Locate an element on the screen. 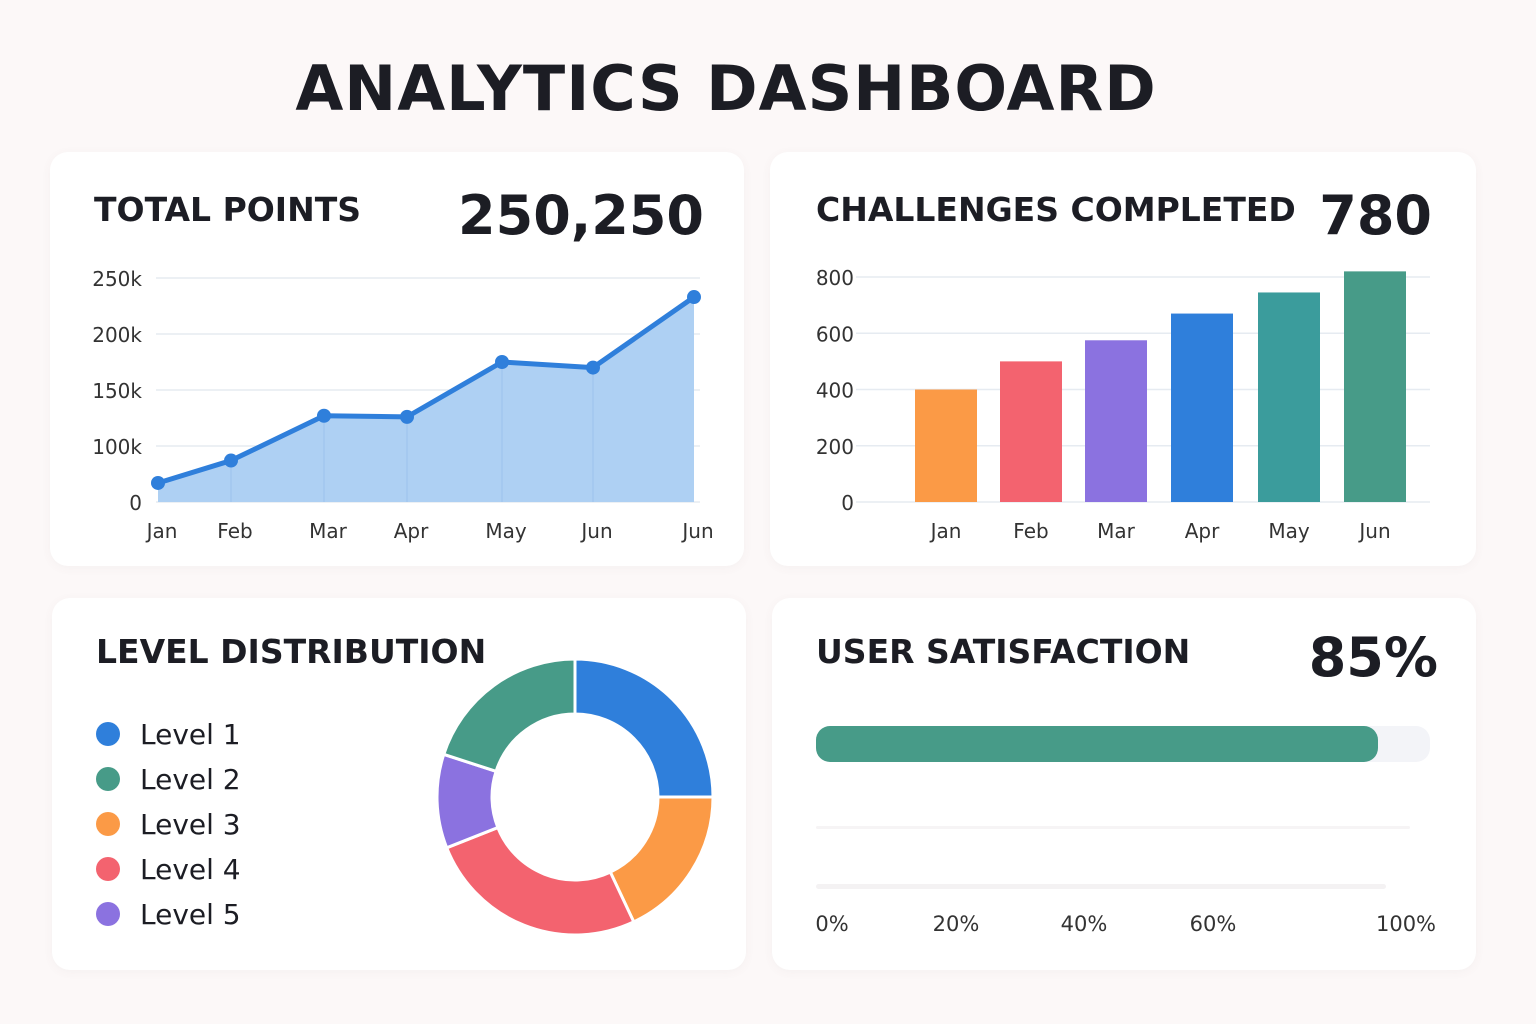  satisfaction-axis-line is located at coordinates (1101, 886).